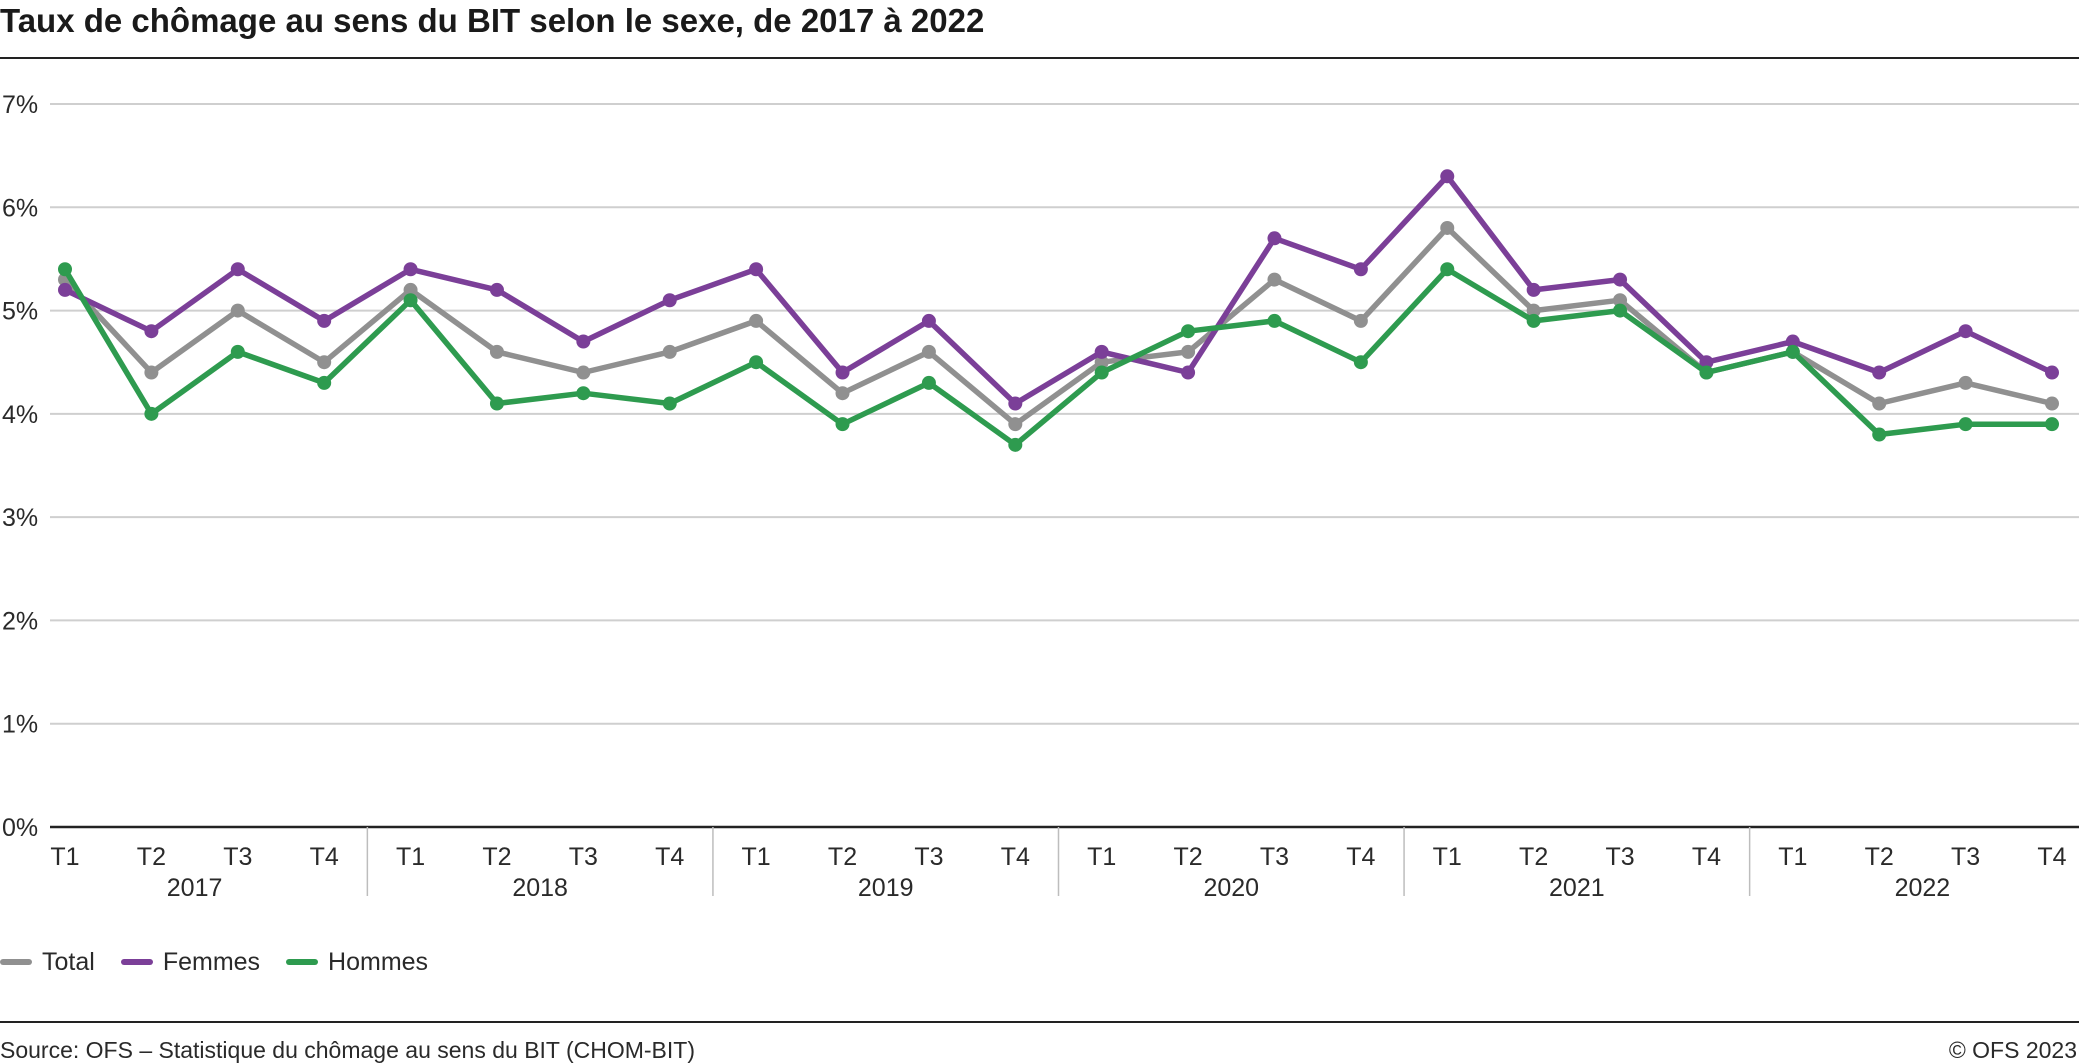  I want to click on footer-rule, so click(1039, 1022).